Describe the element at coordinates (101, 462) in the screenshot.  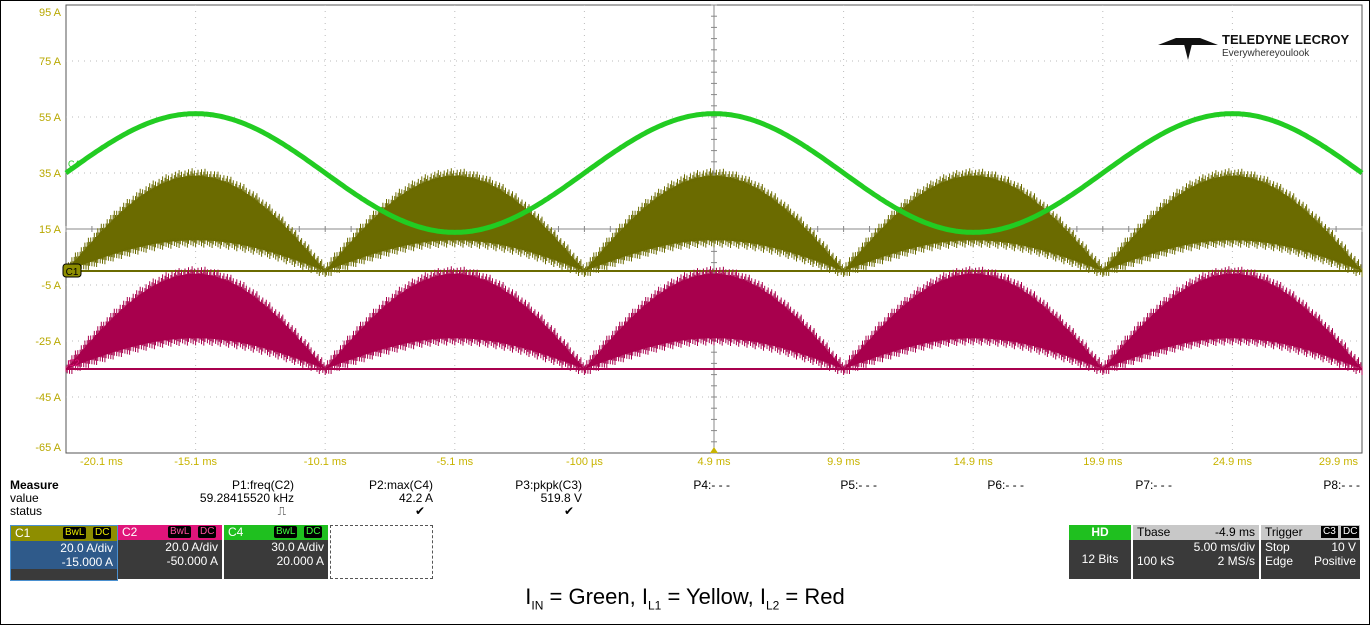
I see `x-tick-label: -20.1 ms` at that location.